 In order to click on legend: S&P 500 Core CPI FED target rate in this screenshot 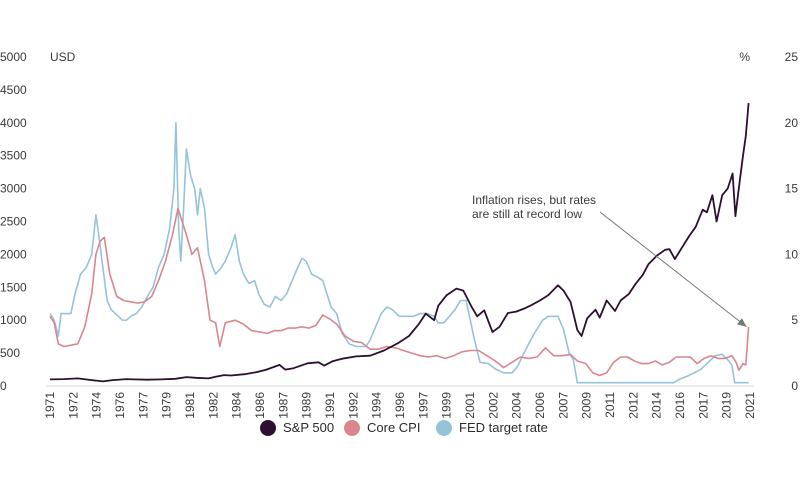, I will do `click(404, 428)`.